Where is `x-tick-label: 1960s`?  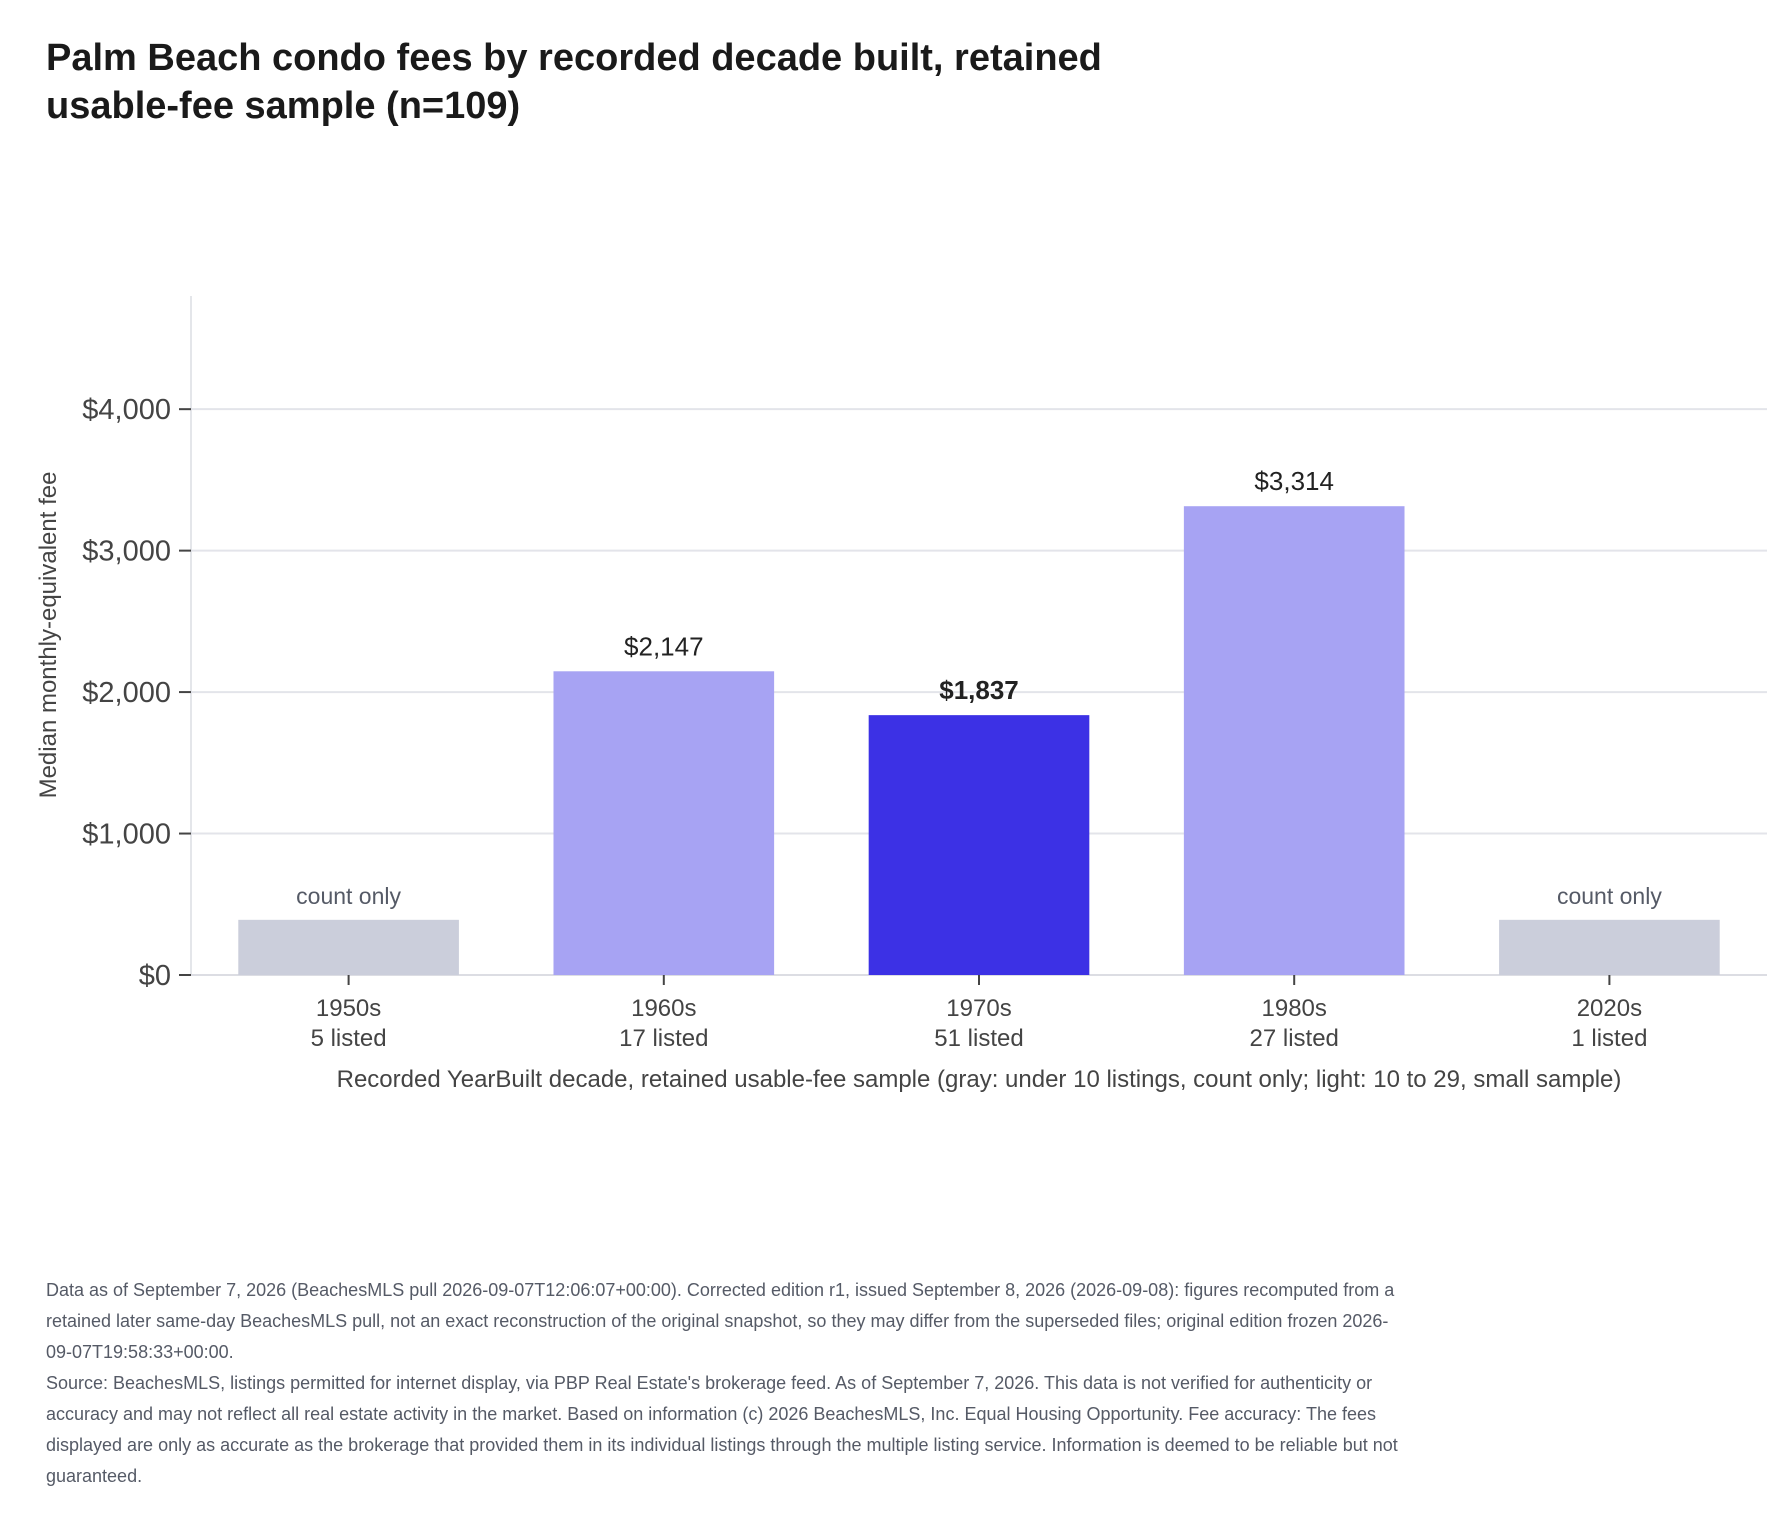
x-tick-label: 1960s is located at coordinates (663, 1008).